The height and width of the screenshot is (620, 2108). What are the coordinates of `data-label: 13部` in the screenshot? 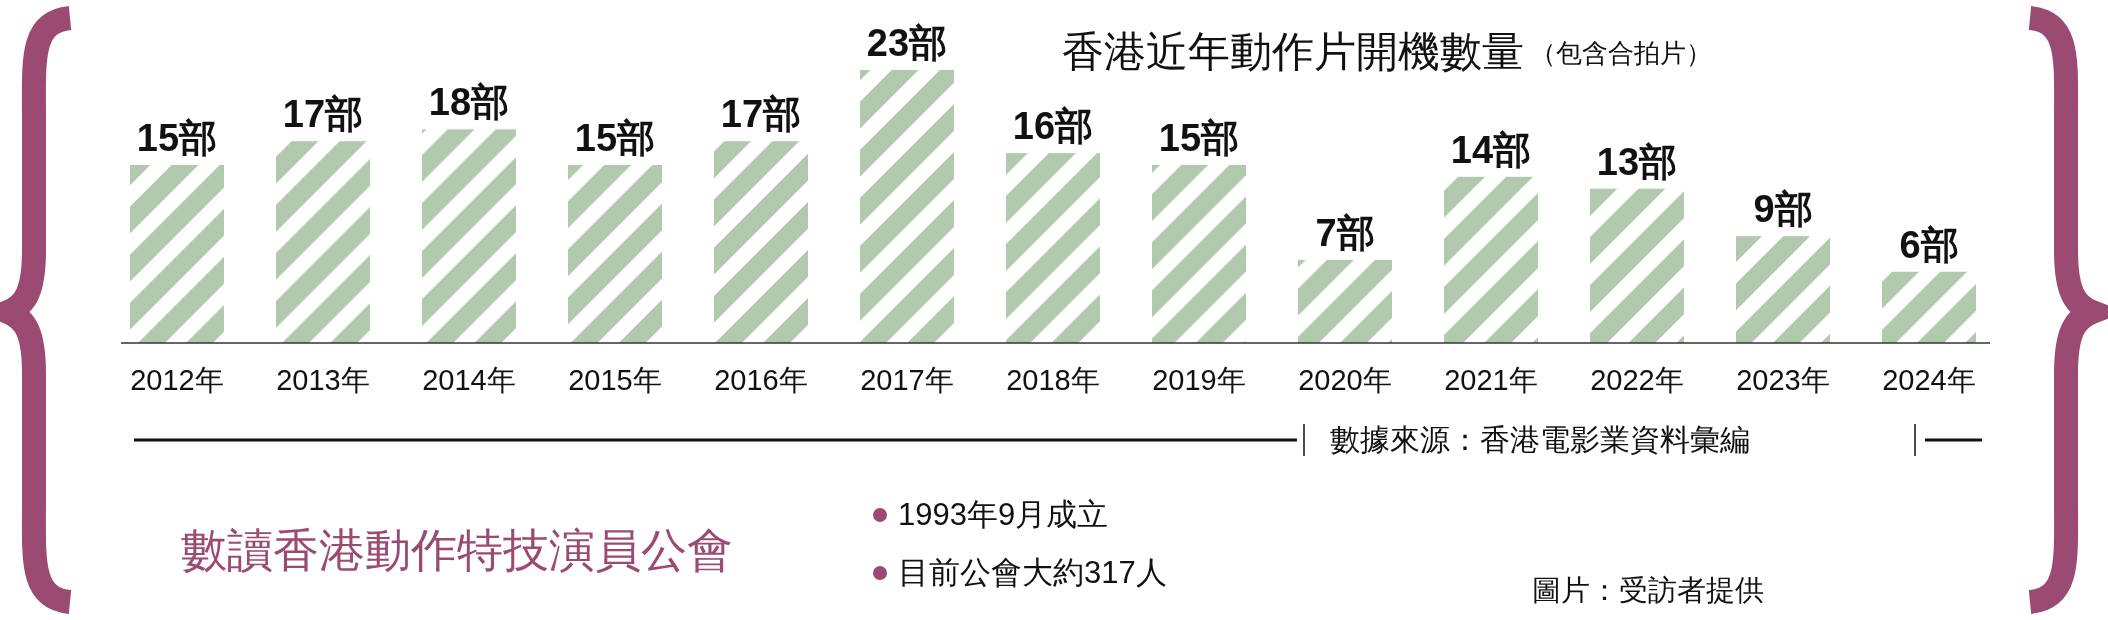 It's located at (1637, 161).